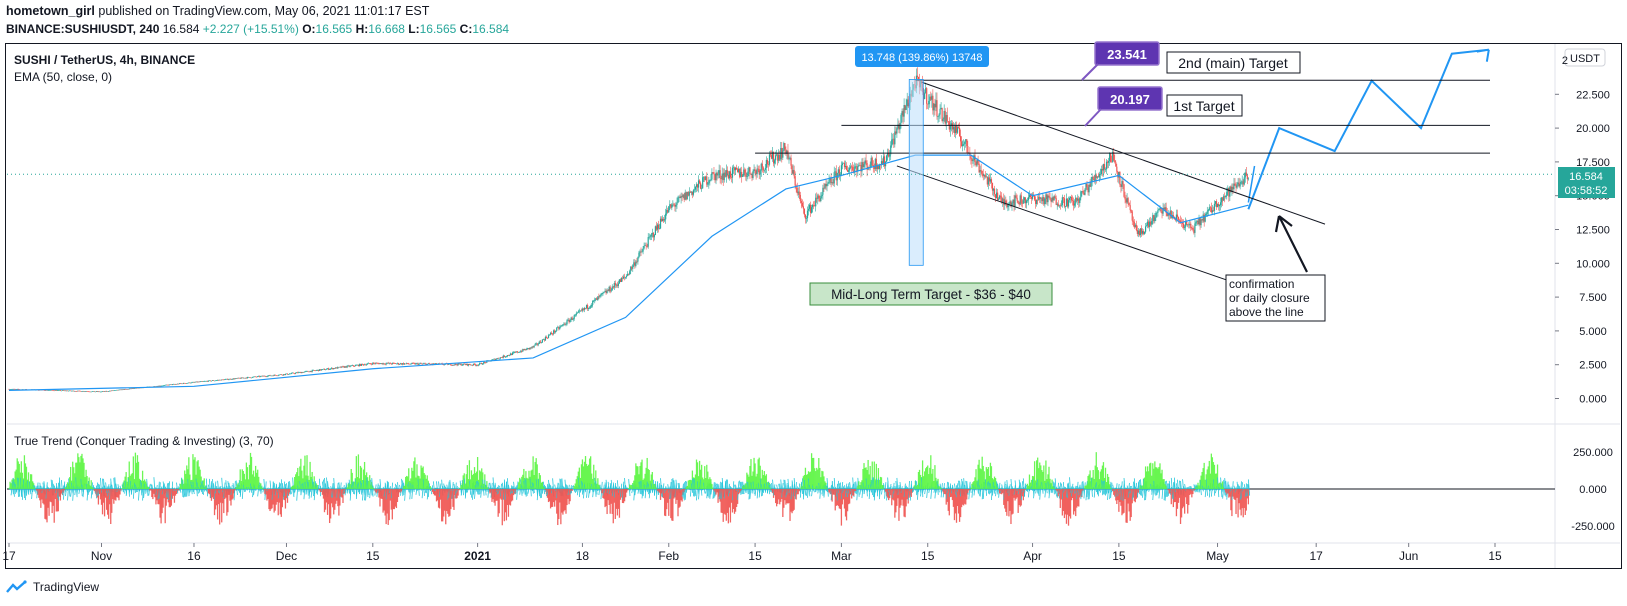  What do you see at coordinates (16, 586) in the screenshot?
I see `tradingview-logo-icon` at bounding box center [16, 586].